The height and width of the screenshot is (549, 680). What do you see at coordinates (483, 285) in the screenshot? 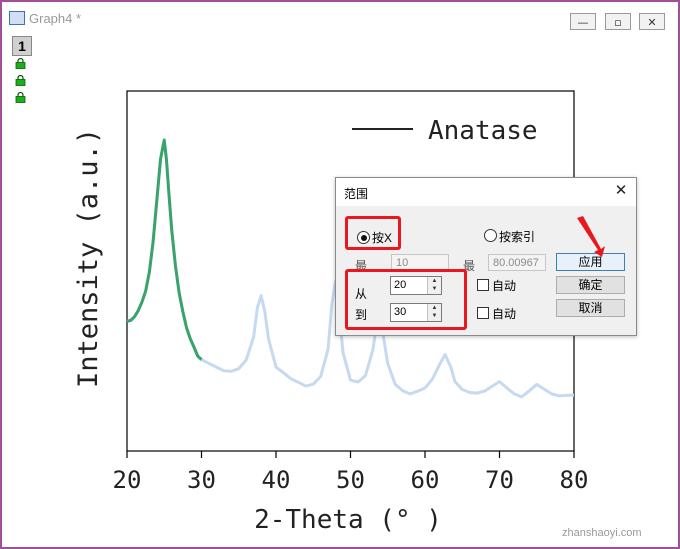
I see `auto-checkbox-from` at bounding box center [483, 285].